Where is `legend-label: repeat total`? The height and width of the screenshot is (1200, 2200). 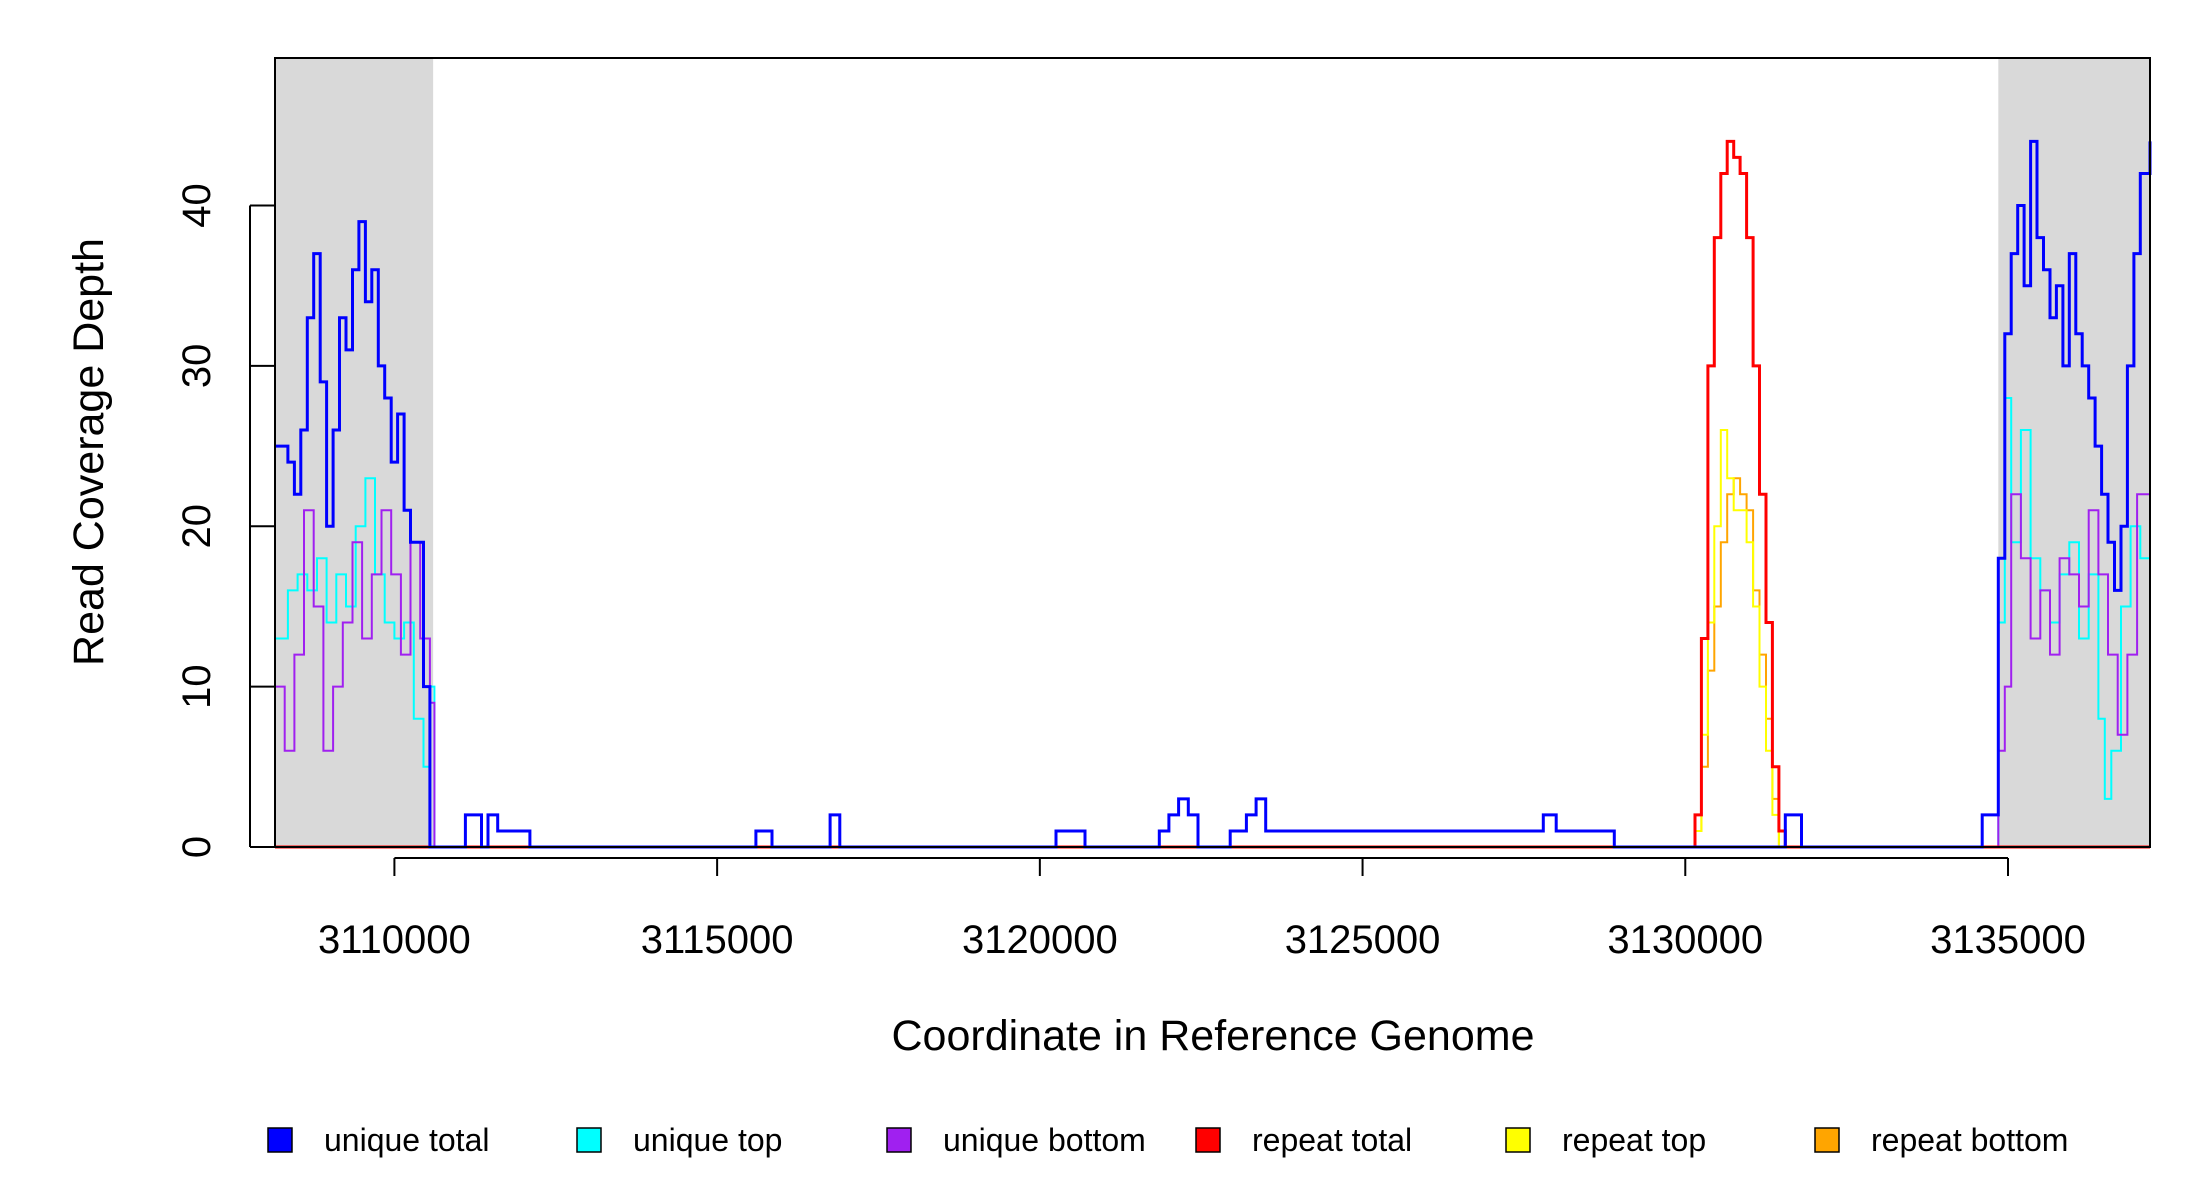 legend-label: repeat total is located at coordinates (1332, 1140).